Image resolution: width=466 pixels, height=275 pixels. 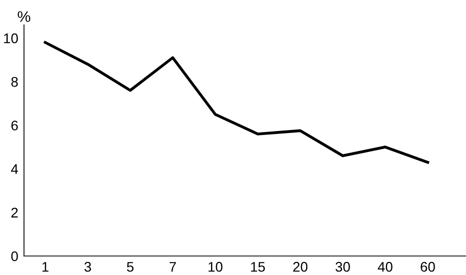 I want to click on x-tick-label: 15, so click(x=258, y=267).